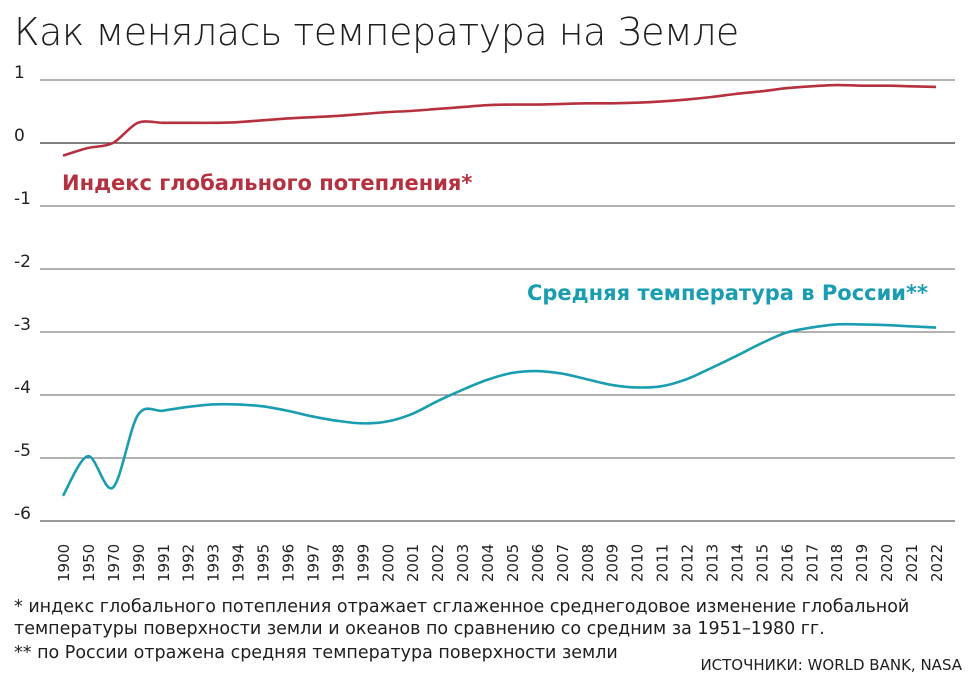 The height and width of the screenshot is (690, 980). I want to click on y-tick-label: -6, so click(22, 514).